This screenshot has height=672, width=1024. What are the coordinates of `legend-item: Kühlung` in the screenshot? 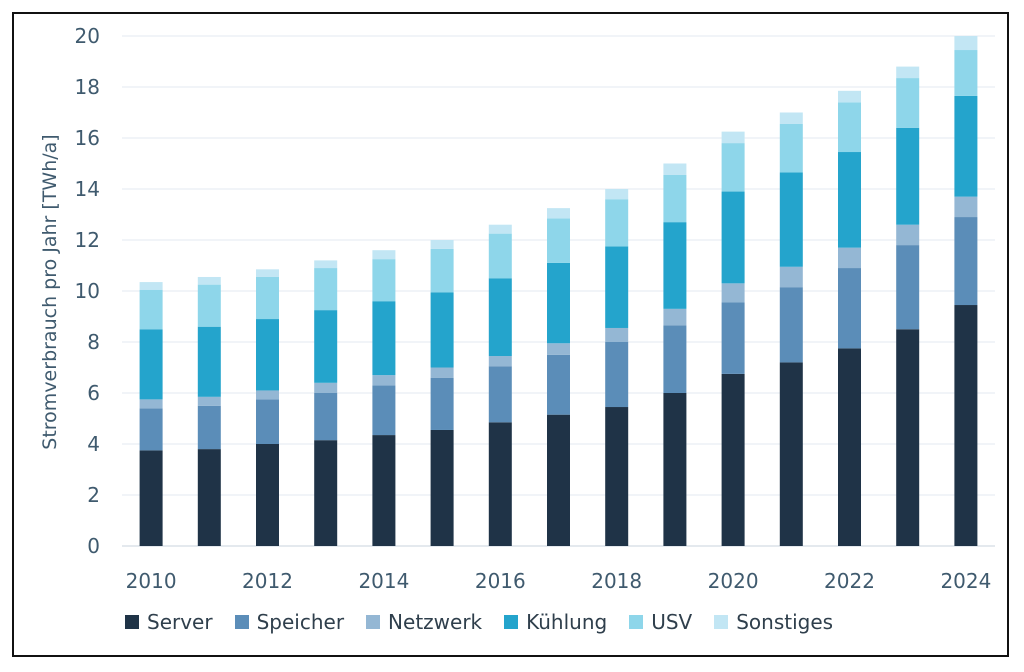 It's located at (555, 622).